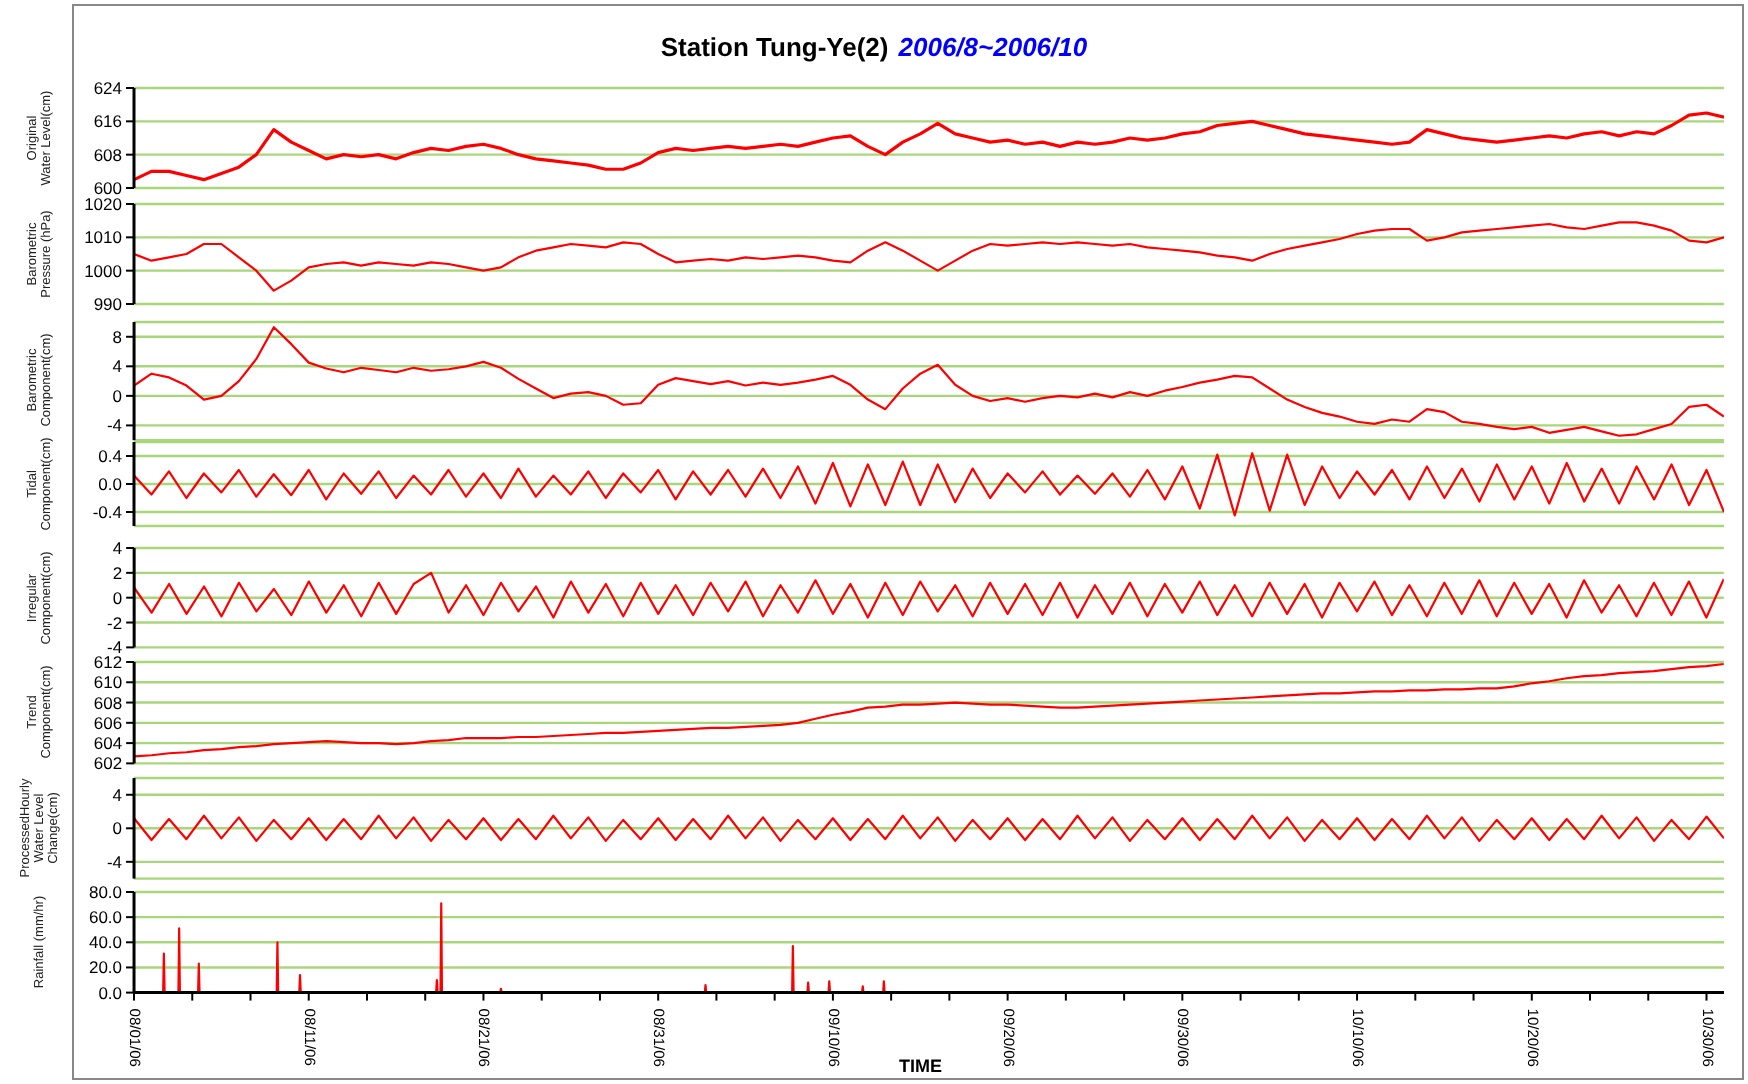 This screenshot has height=1084, width=1748. Describe the element at coordinates (110, 455) in the screenshot. I see `y-tick-label: 0.4` at that location.